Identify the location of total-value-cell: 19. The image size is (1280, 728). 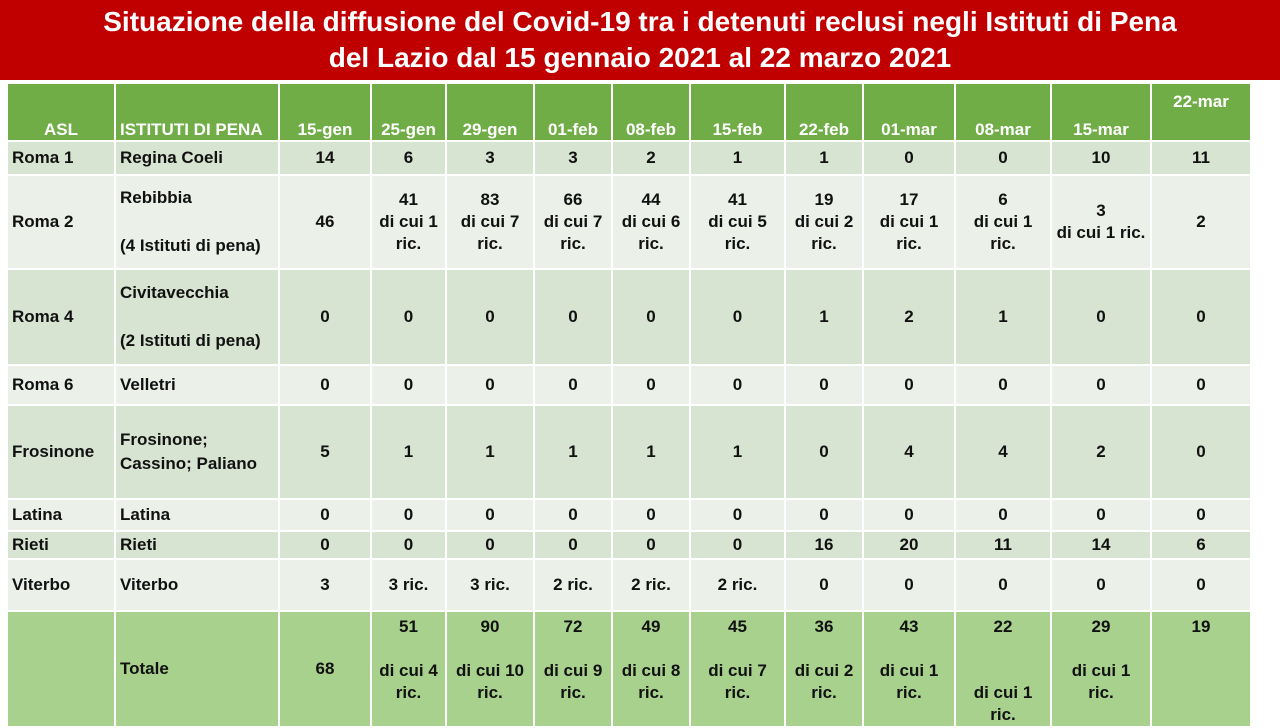
(1201, 669).